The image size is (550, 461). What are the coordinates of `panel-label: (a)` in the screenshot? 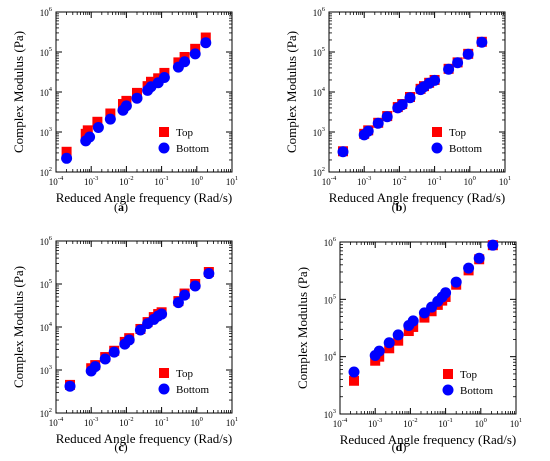 It's located at (121, 207).